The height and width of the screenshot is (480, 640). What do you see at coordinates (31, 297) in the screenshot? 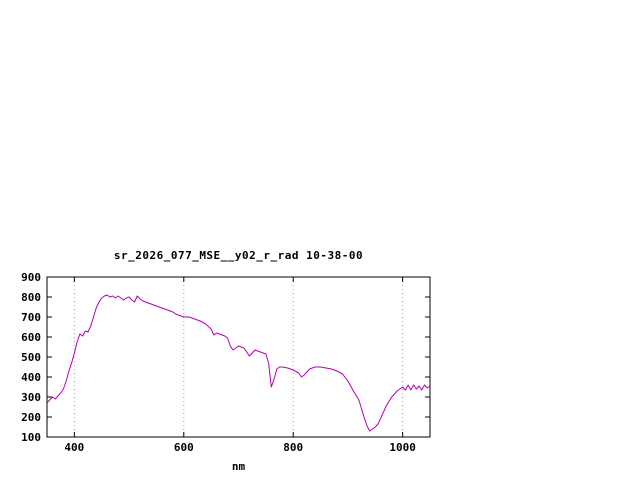
I see `y-tick-label: 800` at bounding box center [31, 297].